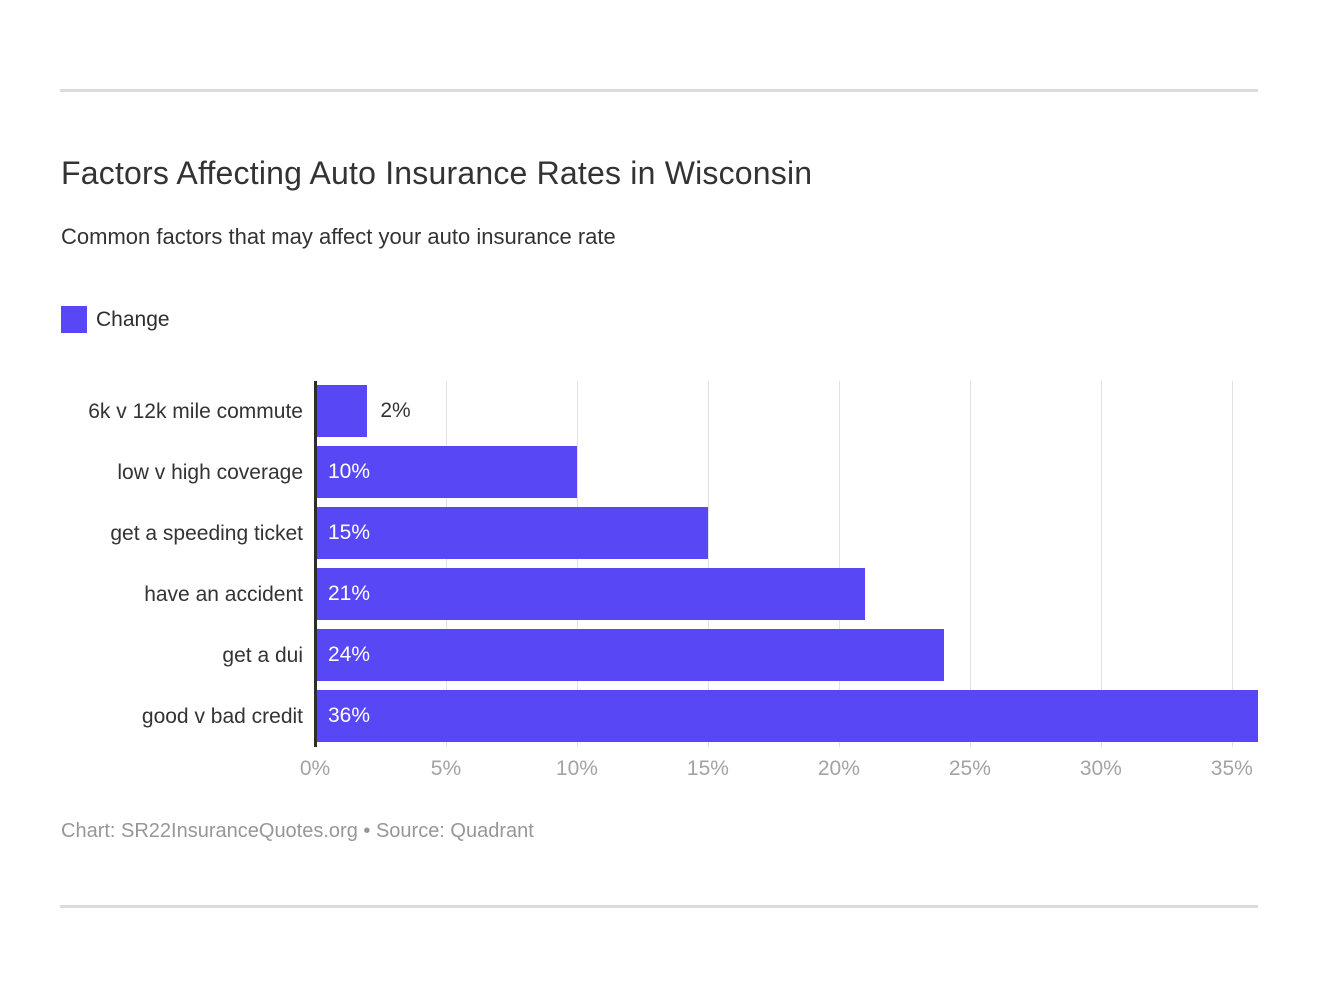  What do you see at coordinates (590, 594) in the screenshot?
I see `bar: 21%` at bounding box center [590, 594].